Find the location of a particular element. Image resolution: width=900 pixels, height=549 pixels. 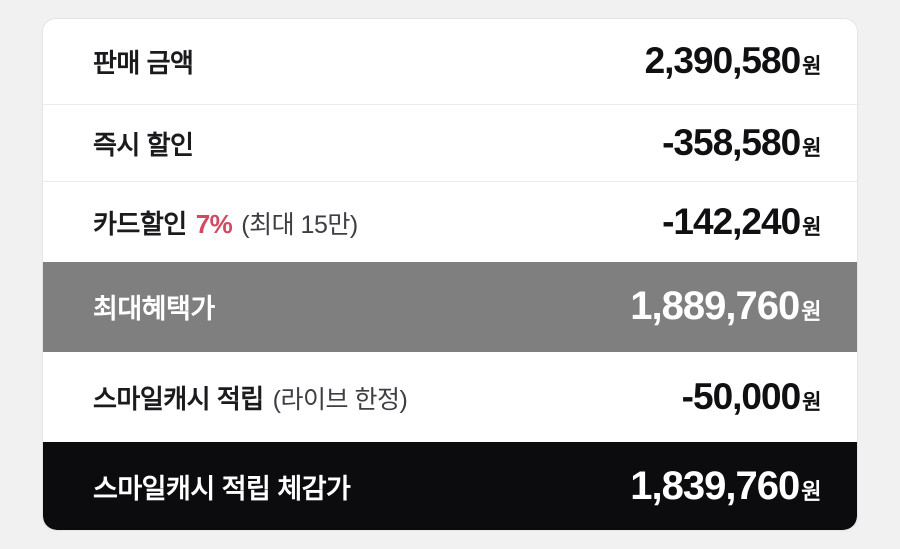

row-label-group: 즉시 할인 is located at coordinates (143, 143).